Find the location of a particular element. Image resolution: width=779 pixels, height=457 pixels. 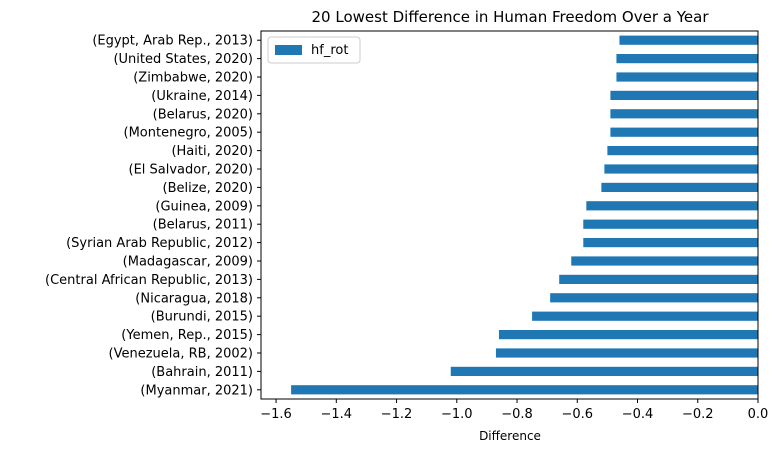

y-tick-label: (Yemen, Rep., 2015) is located at coordinates (187, 335).